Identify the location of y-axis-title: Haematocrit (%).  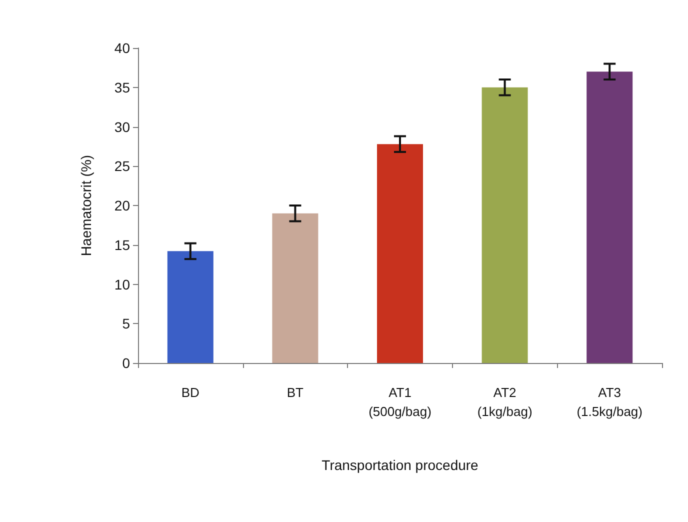
(86, 205).